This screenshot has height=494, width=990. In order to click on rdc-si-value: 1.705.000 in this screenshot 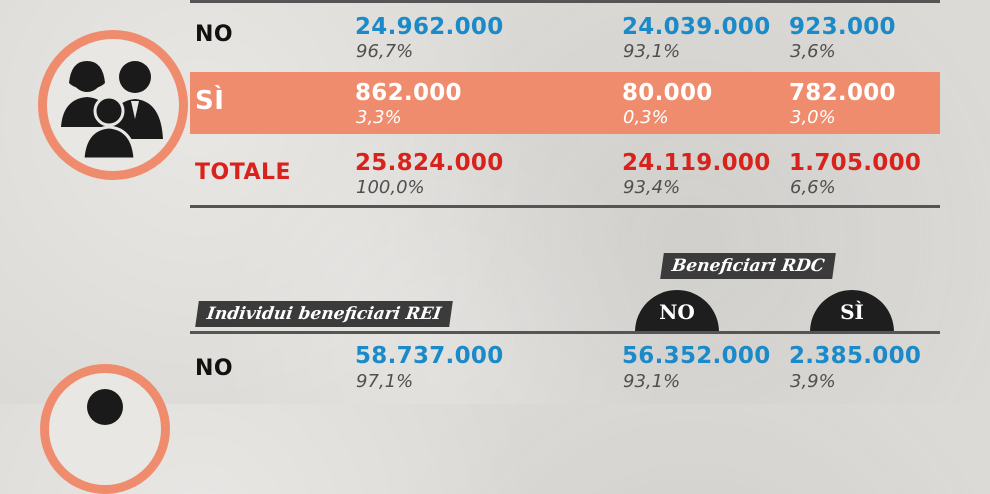, I will do `click(855, 163)`.